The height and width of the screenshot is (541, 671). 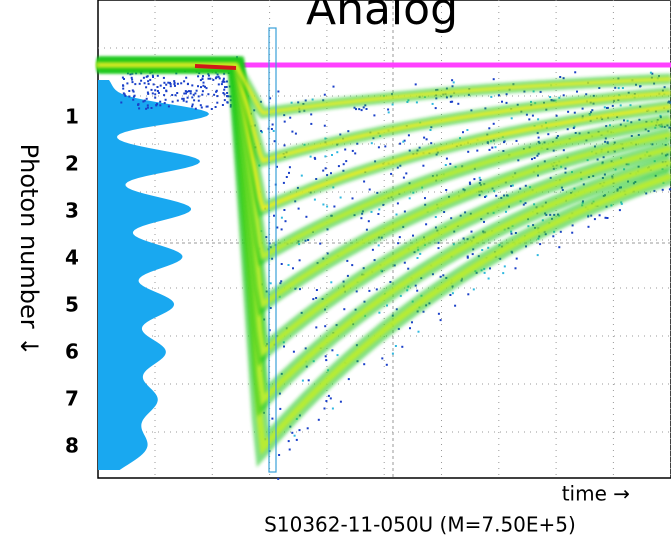 I want to click on photon-number: 8, so click(x=72, y=446).